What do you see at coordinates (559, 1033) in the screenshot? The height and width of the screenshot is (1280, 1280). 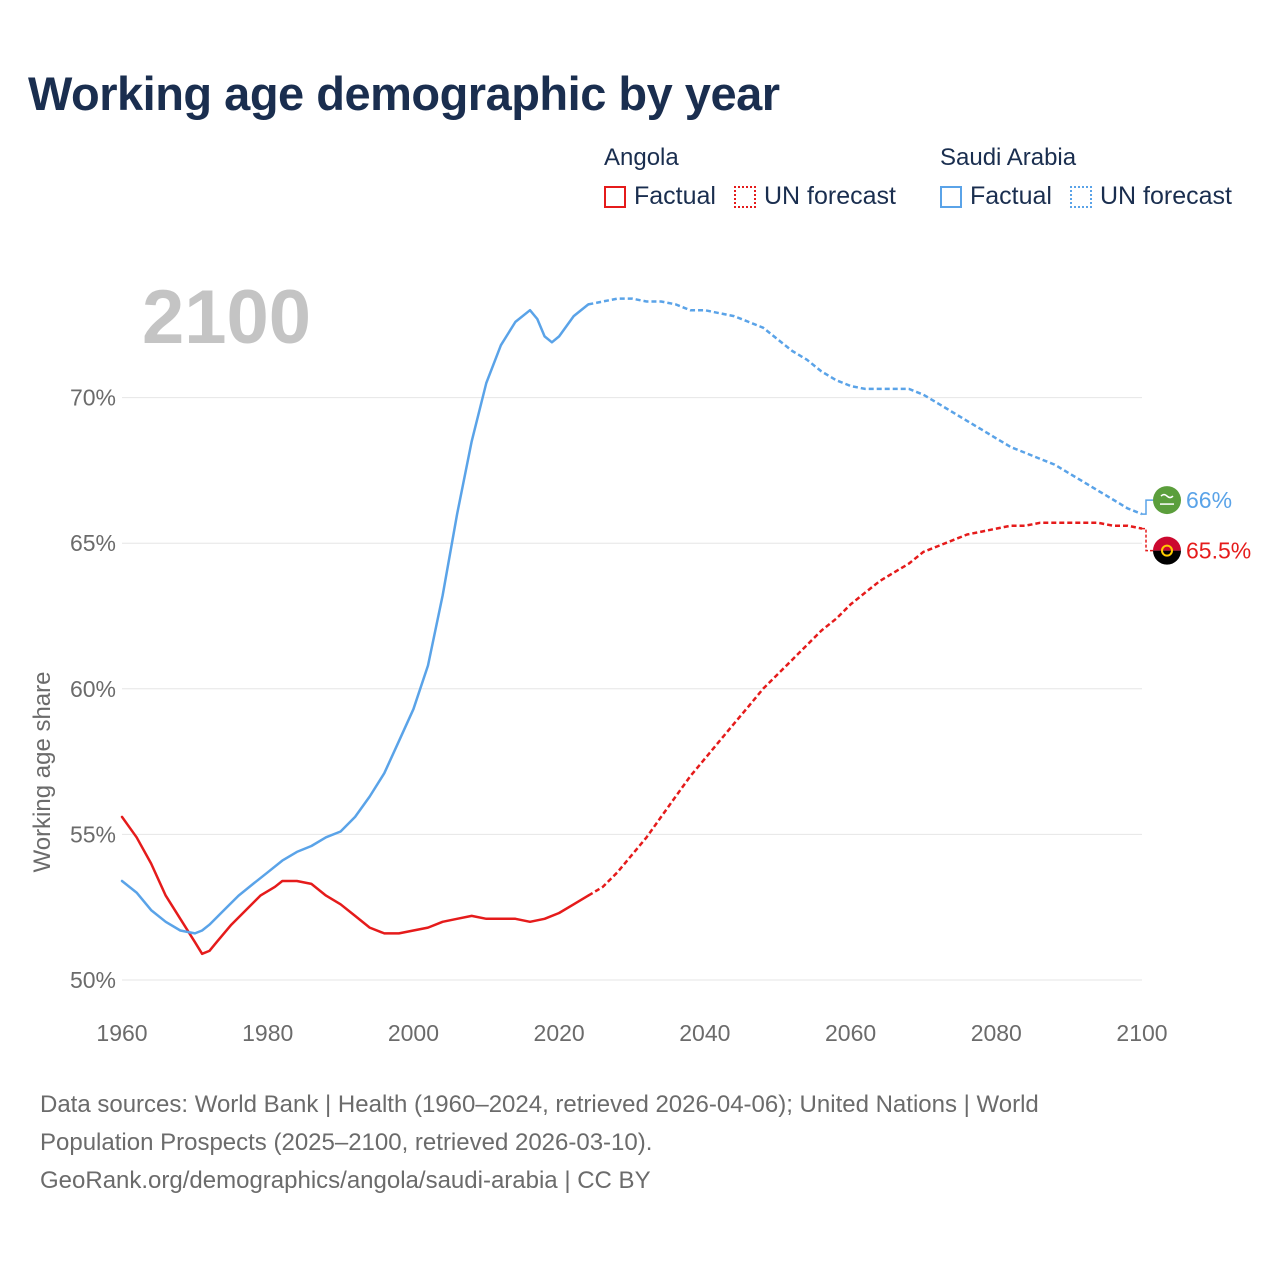 I see `x-tick-label: 2020` at bounding box center [559, 1033].